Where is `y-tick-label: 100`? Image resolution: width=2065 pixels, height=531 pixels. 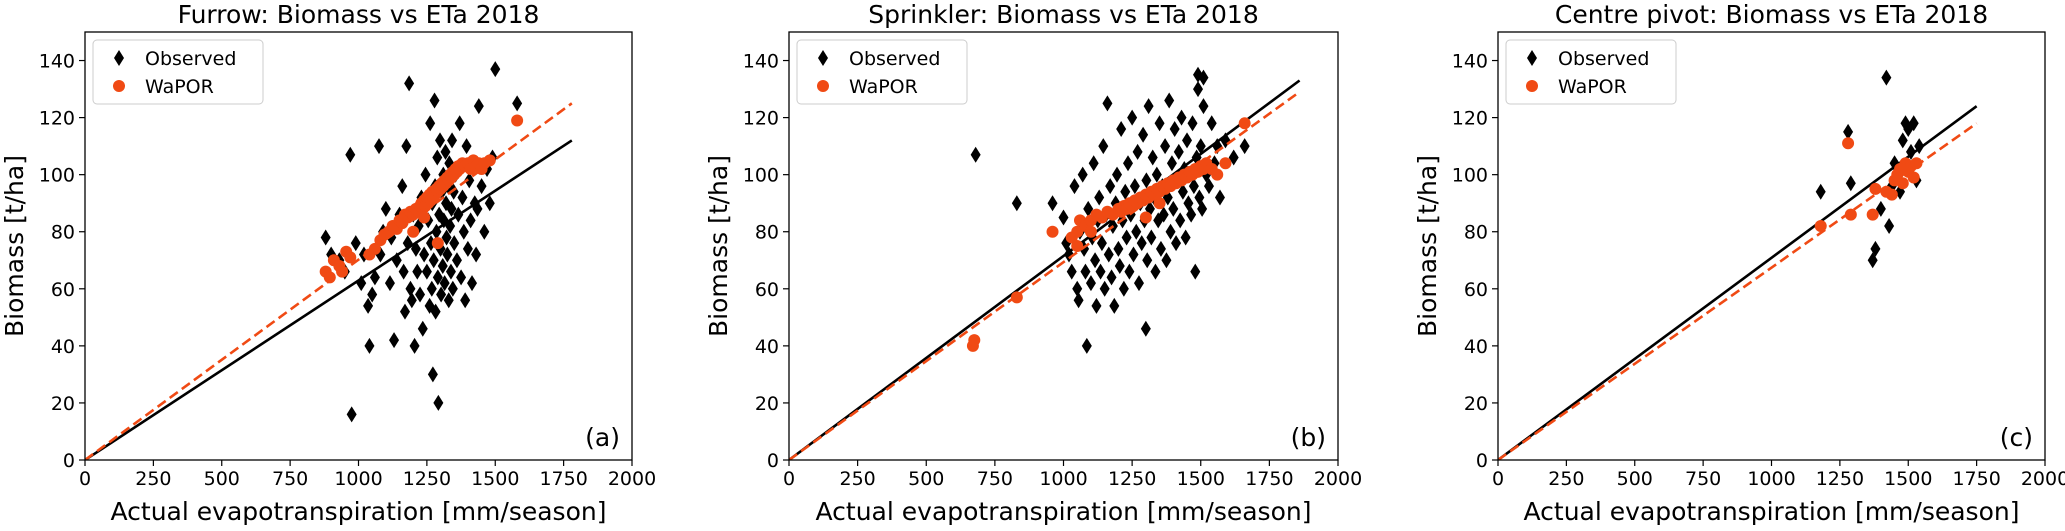
y-tick-label: 100 is located at coordinates (1470, 176).